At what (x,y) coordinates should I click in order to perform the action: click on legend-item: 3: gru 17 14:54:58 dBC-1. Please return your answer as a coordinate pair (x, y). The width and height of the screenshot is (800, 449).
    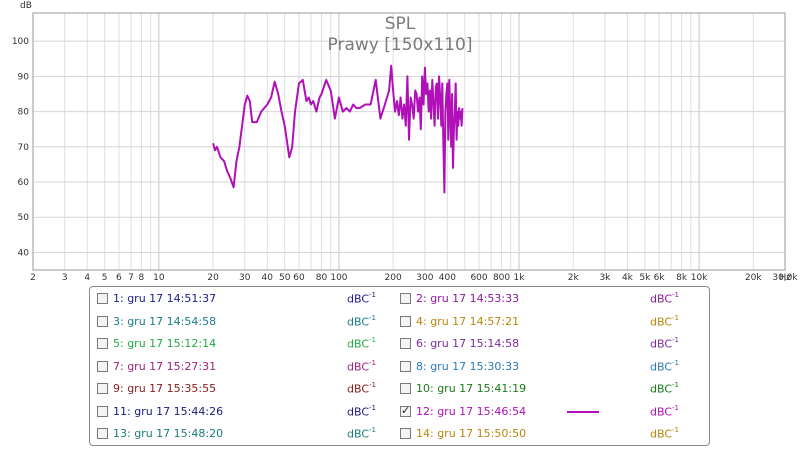
    Looking at the image, I should click on (247, 322).